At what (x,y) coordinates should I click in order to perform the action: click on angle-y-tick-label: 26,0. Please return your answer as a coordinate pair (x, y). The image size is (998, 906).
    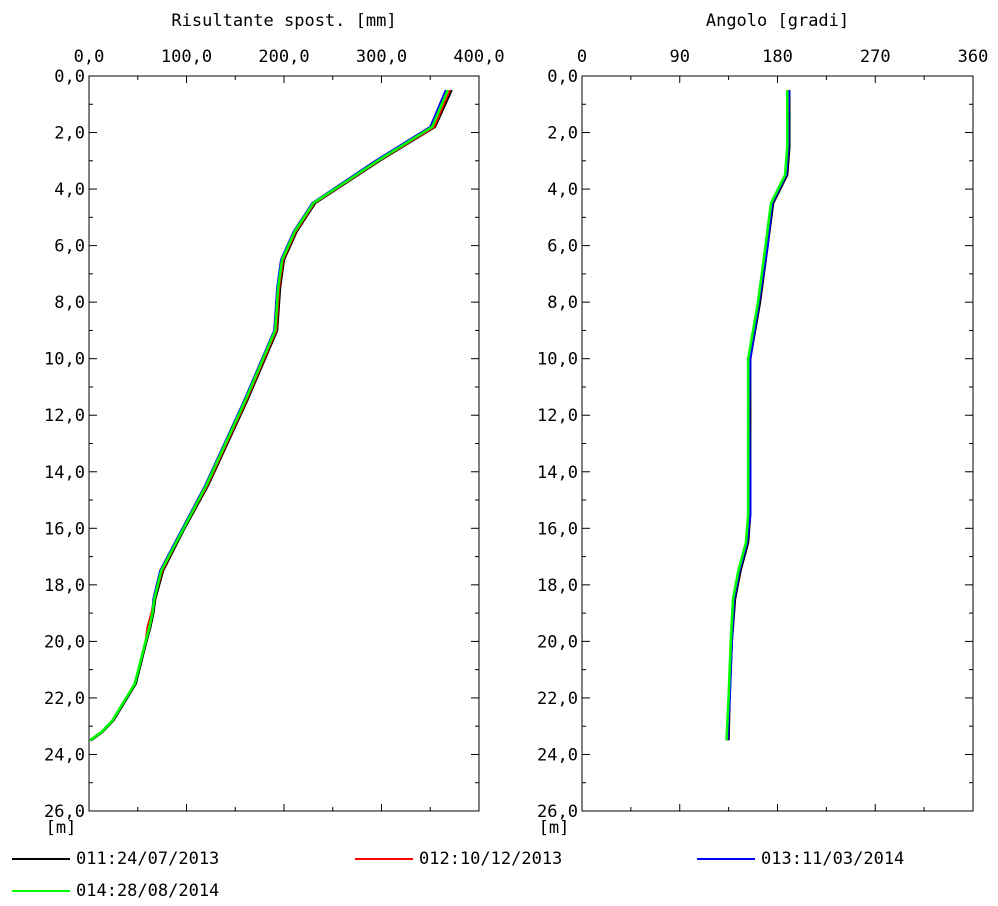
    Looking at the image, I should click on (557, 812).